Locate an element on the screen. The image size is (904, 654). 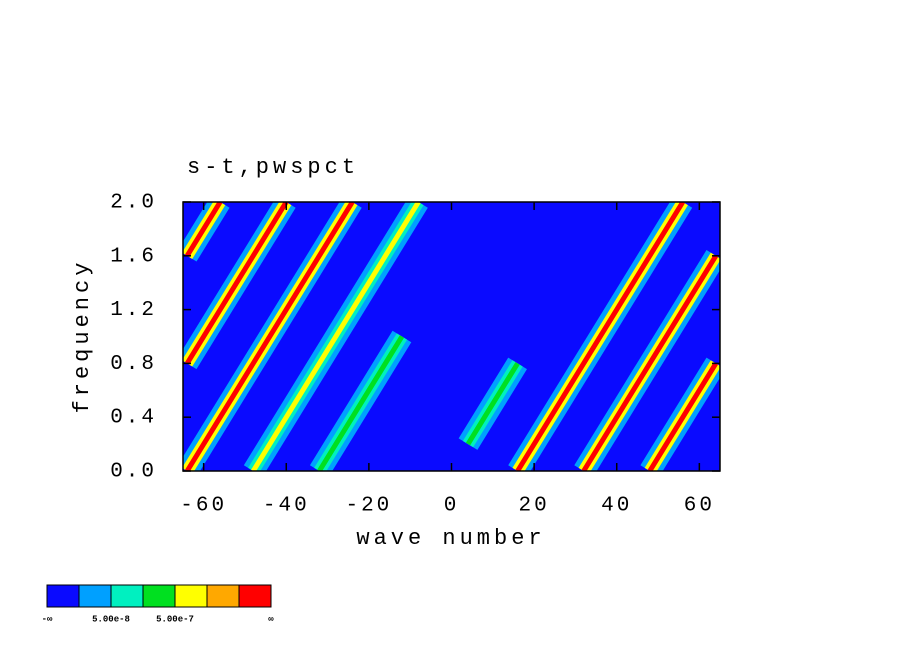
y-tick-label: 0.4 is located at coordinates (133, 418).